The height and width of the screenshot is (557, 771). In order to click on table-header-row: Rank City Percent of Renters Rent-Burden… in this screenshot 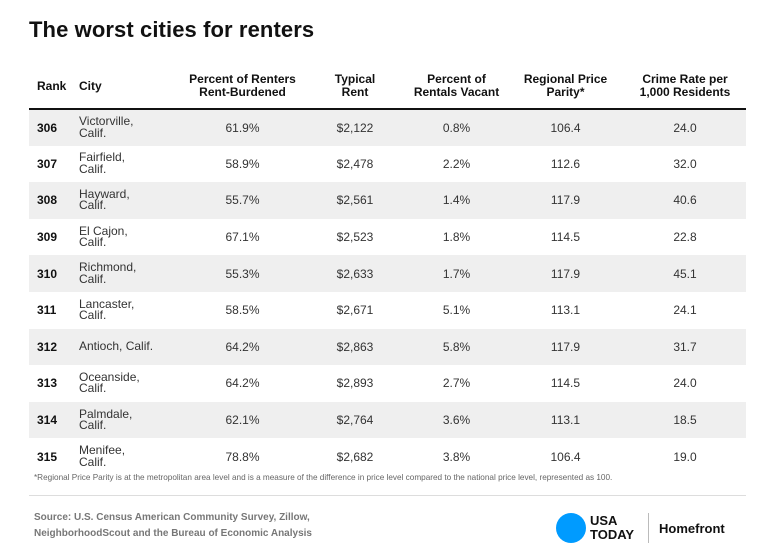, I will do `click(387, 87)`.